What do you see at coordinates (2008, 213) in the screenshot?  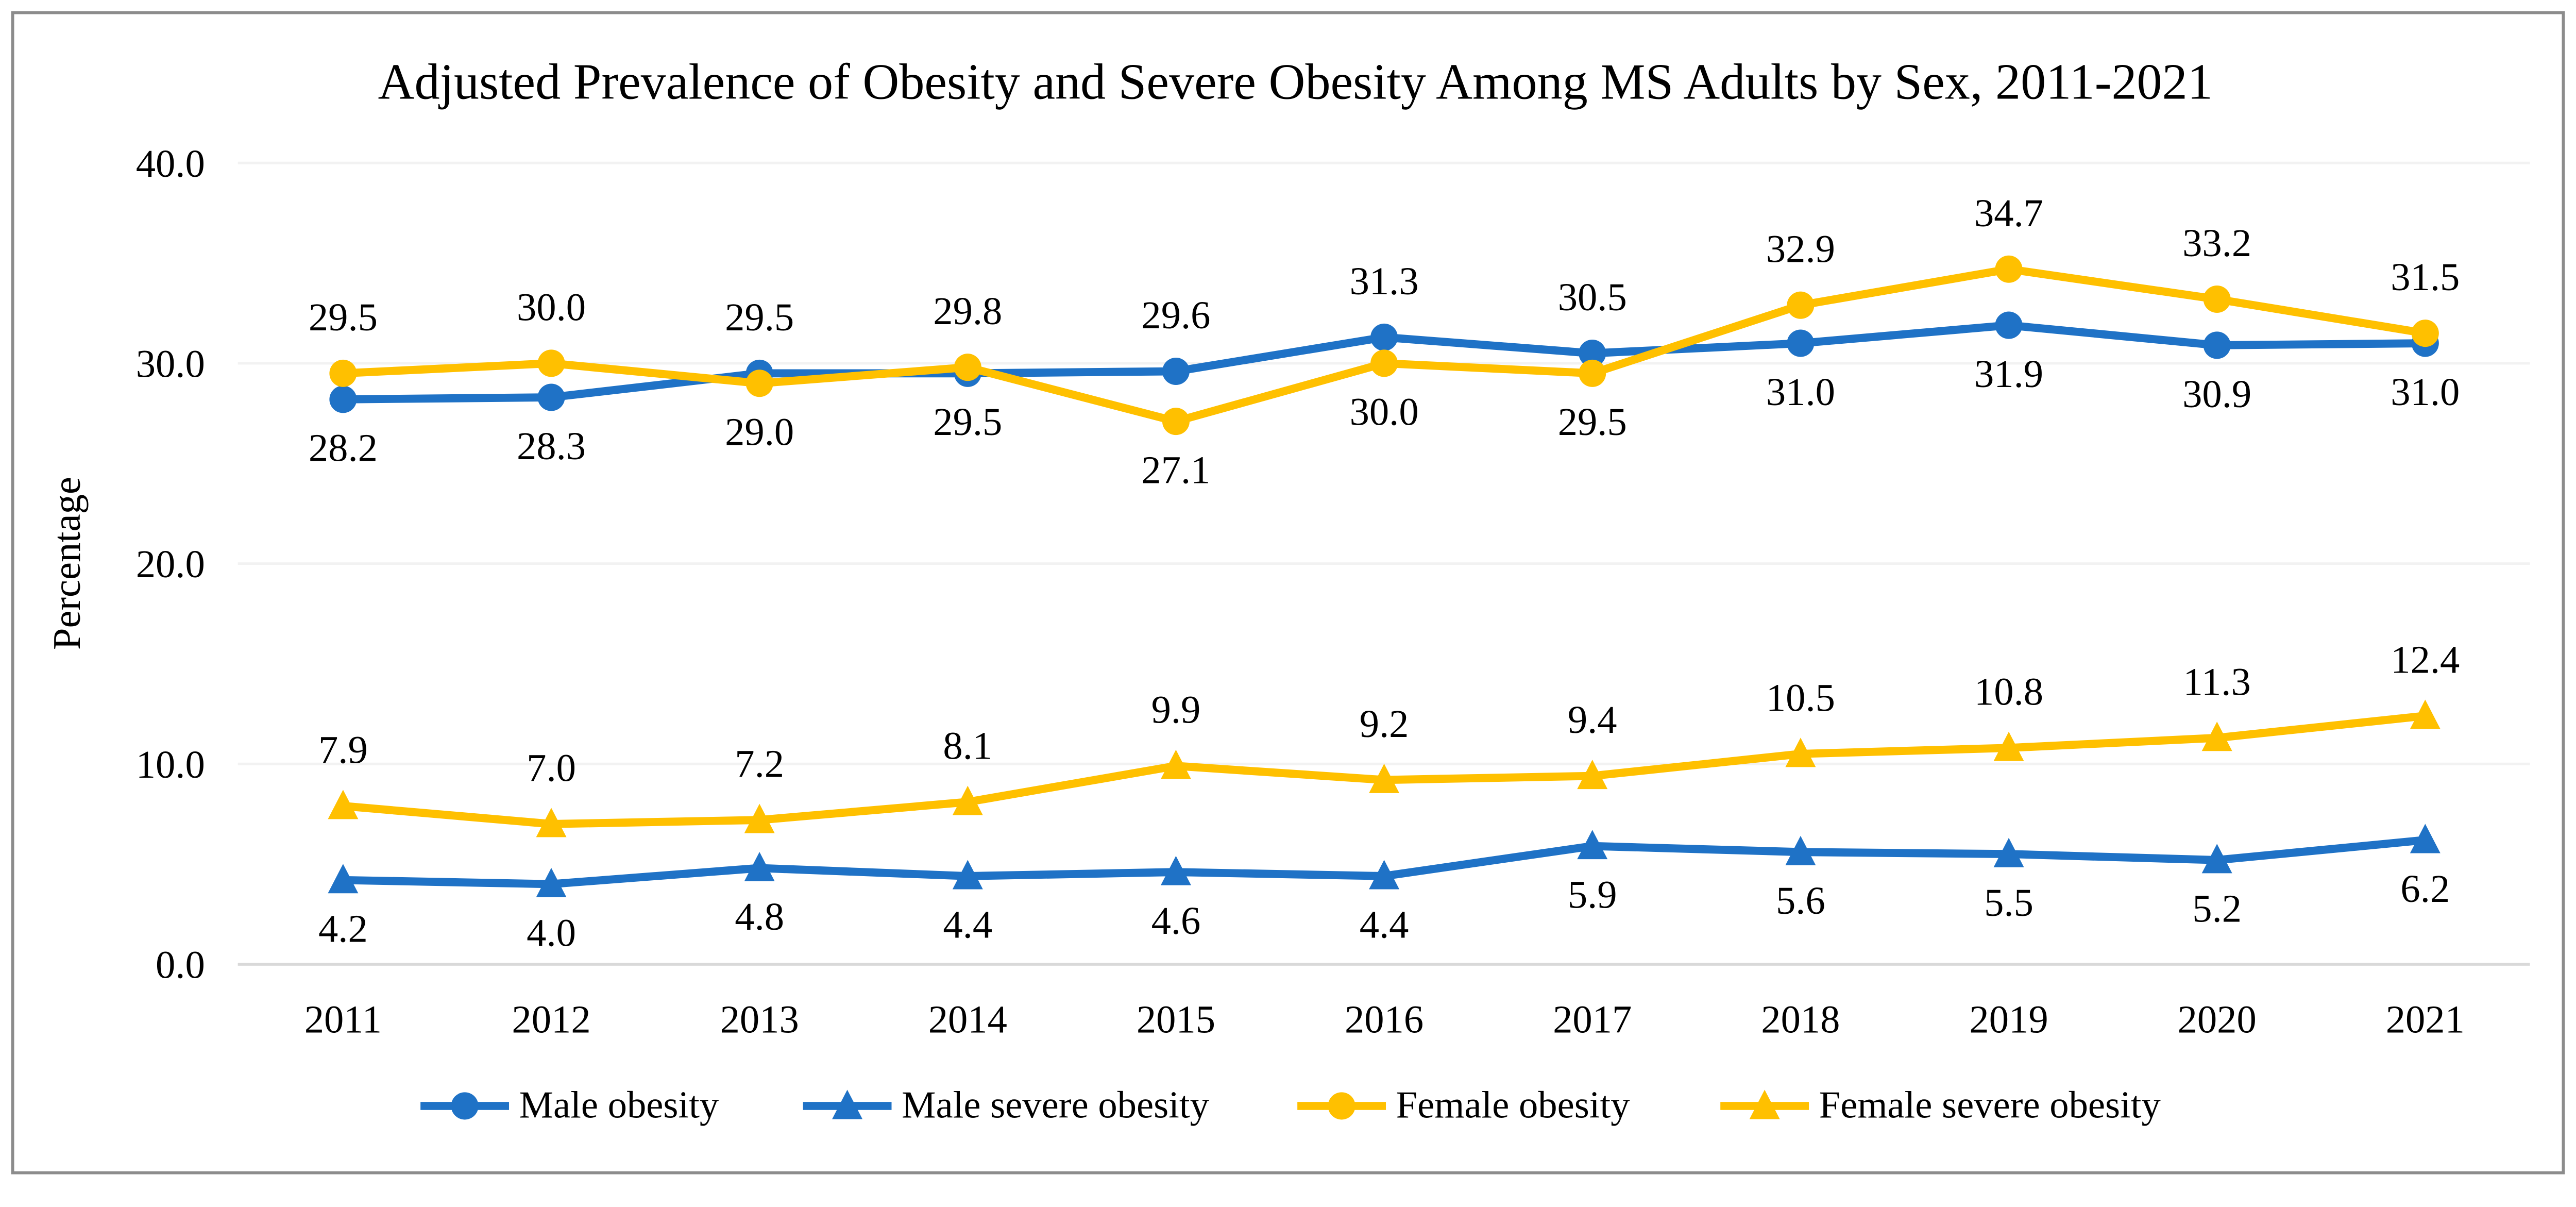 I see `data-label: 34.7` at bounding box center [2008, 213].